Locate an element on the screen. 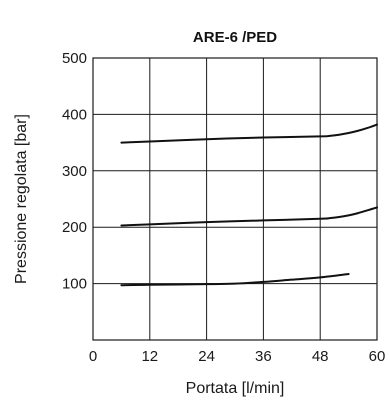  y-tick-label: 500 is located at coordinates (74, 58).